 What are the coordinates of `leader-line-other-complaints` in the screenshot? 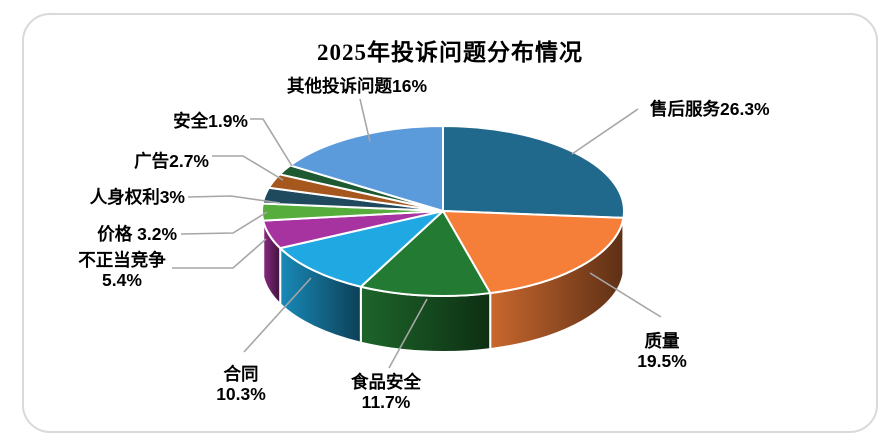 It's located at (365, 120).